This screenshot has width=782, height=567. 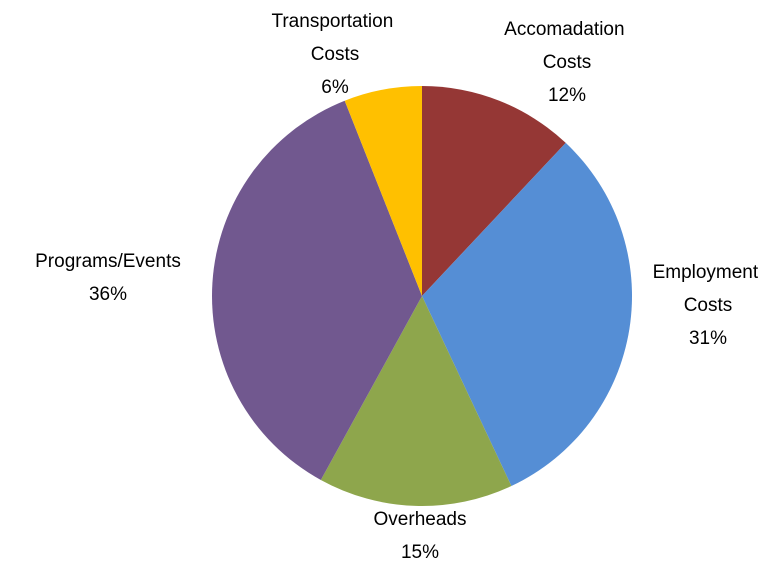 What do you see at coordinates (420, 552) in the screenshot?
I see `value-label: 15%` at bounding box center [420, 552].